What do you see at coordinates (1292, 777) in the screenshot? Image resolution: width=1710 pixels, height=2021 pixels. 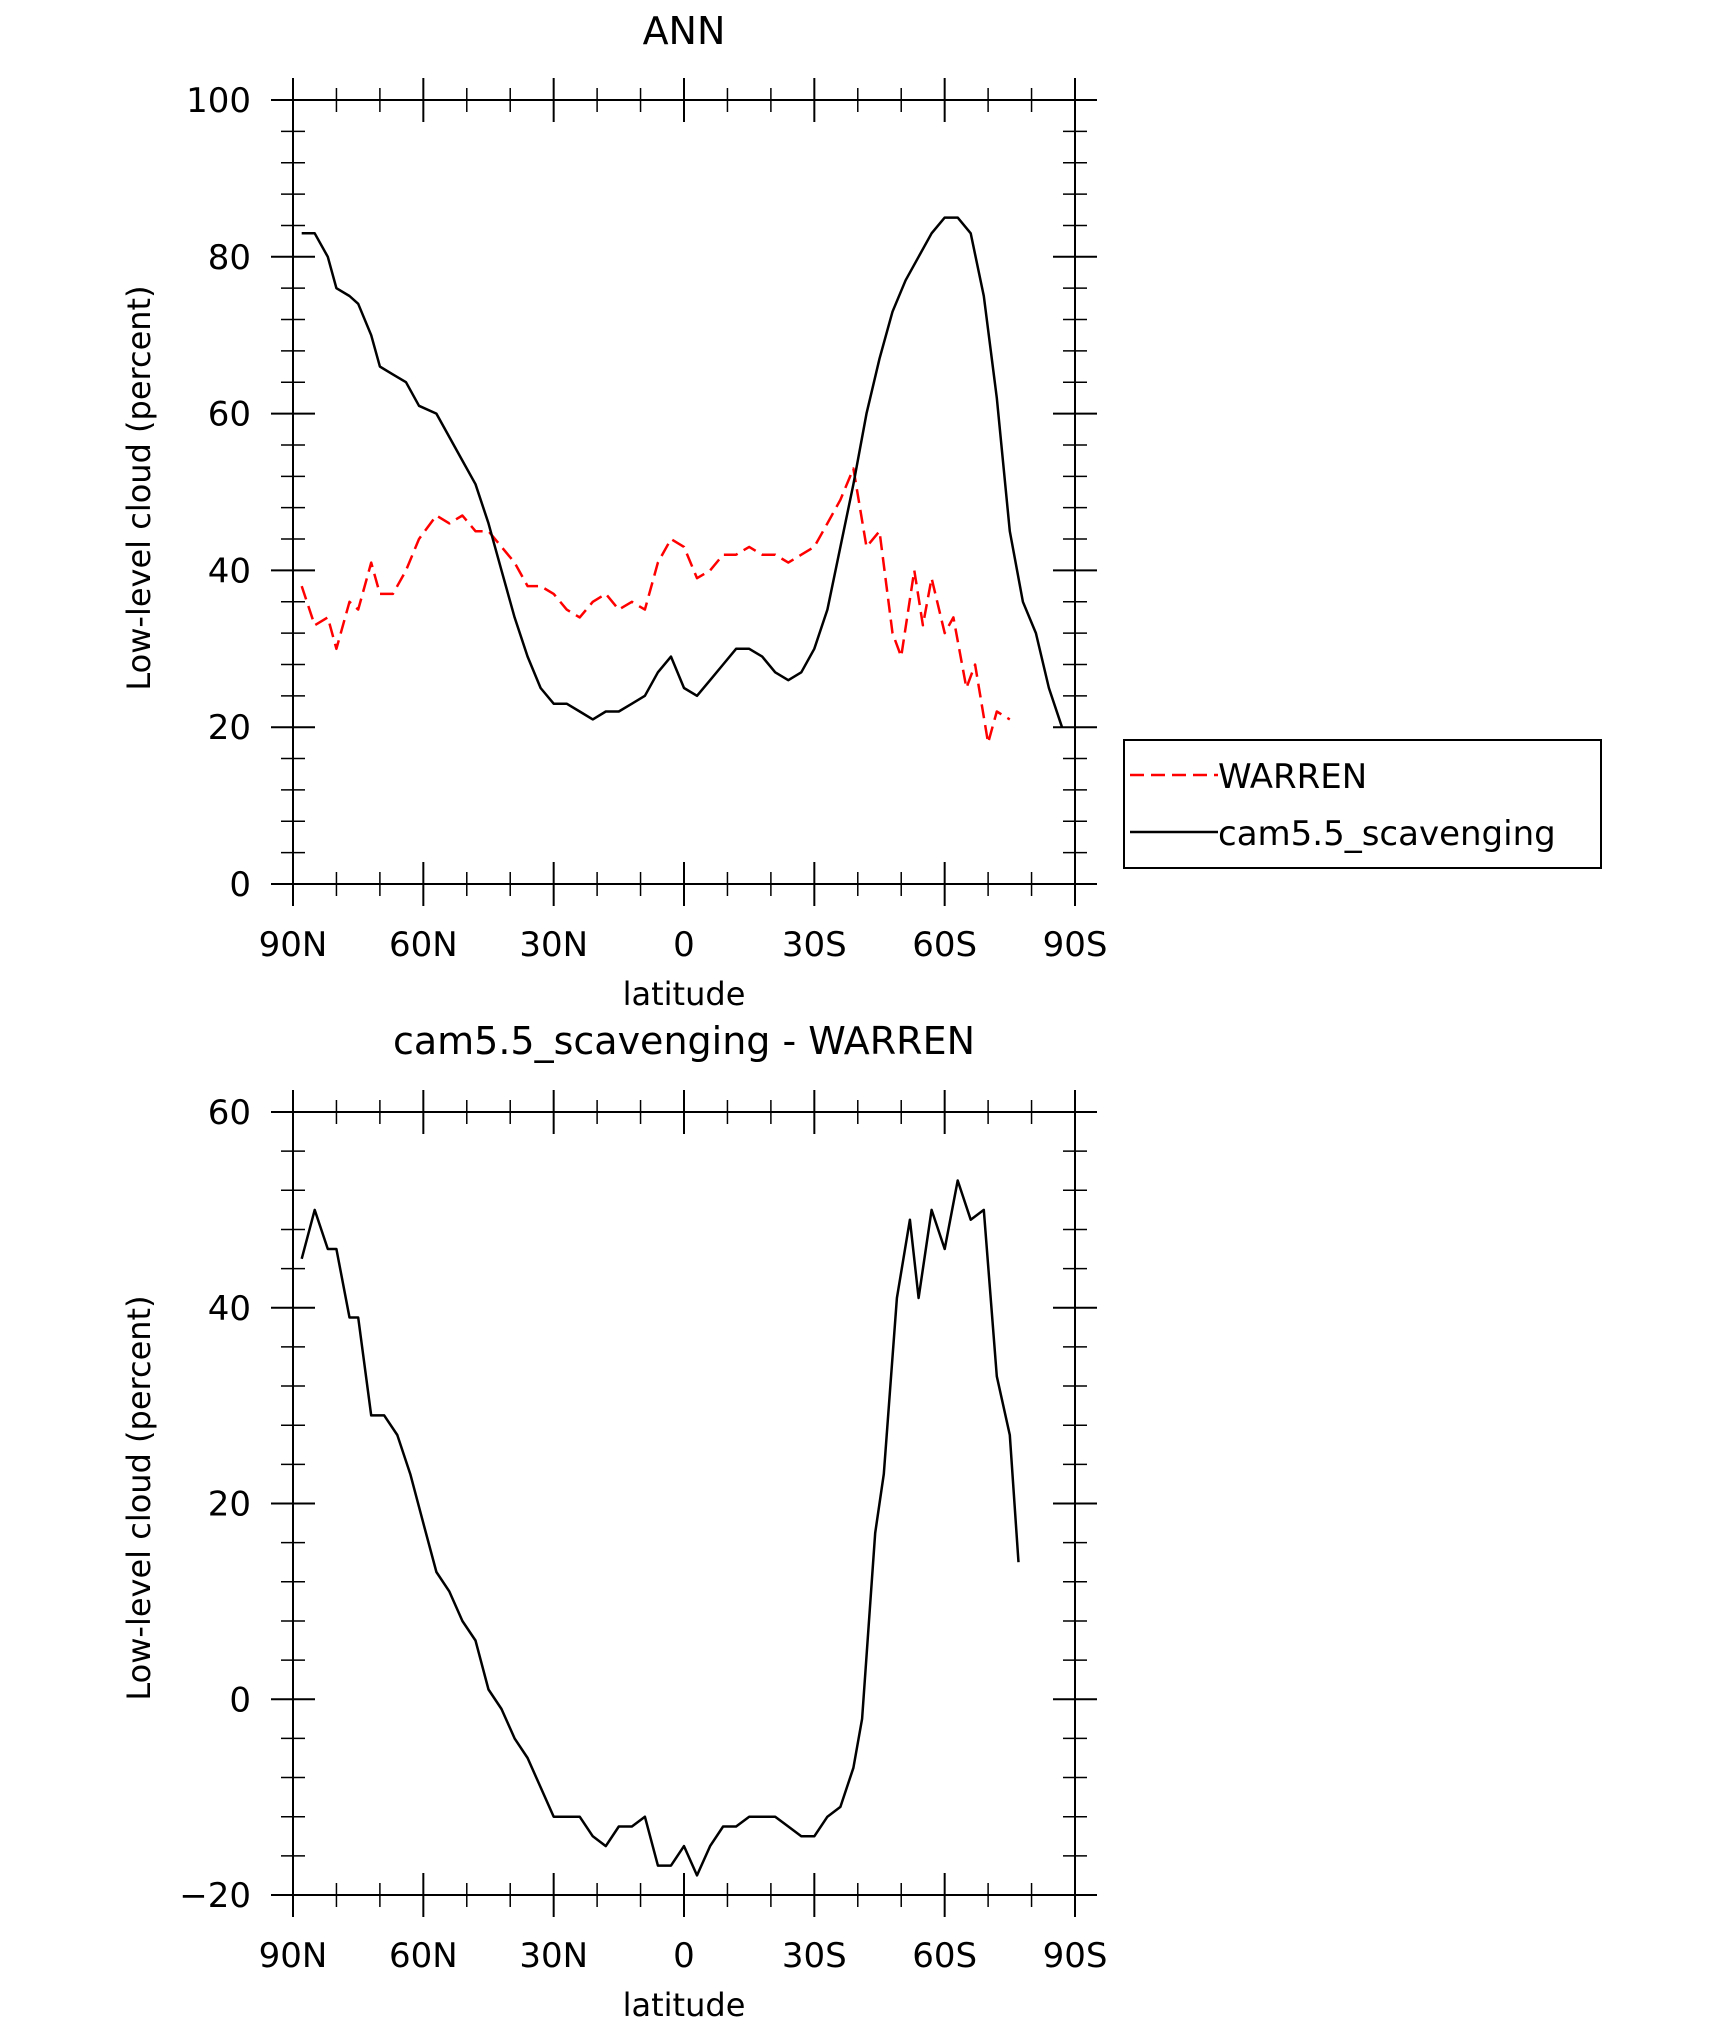 I see `legend-label-warren: WARREN` at bounding box center [1292, 777].